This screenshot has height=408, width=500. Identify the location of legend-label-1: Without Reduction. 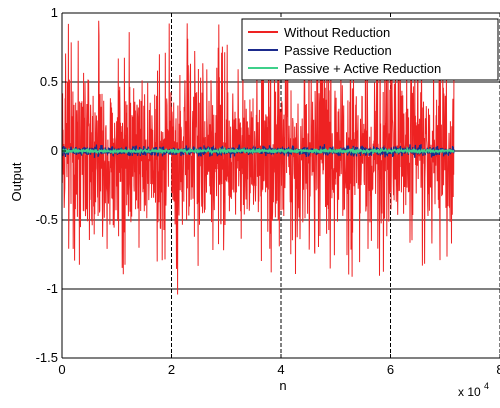
(337, 32).